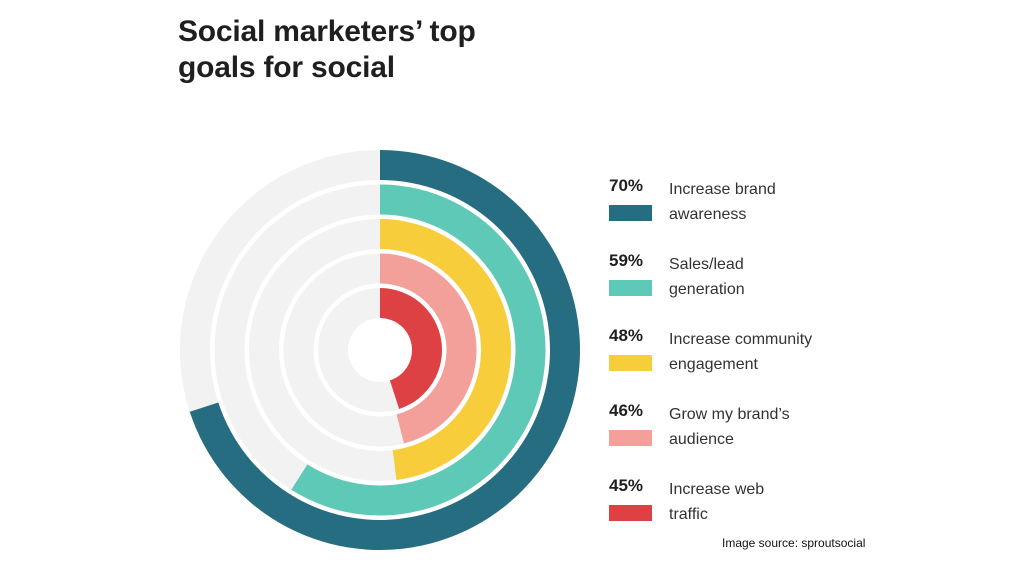 The image size is (1024, 576). What do you see at coordinates (713, 364) in the screenshot?
I see `legend-label-line: engagement` at bounding box center [713, 364].